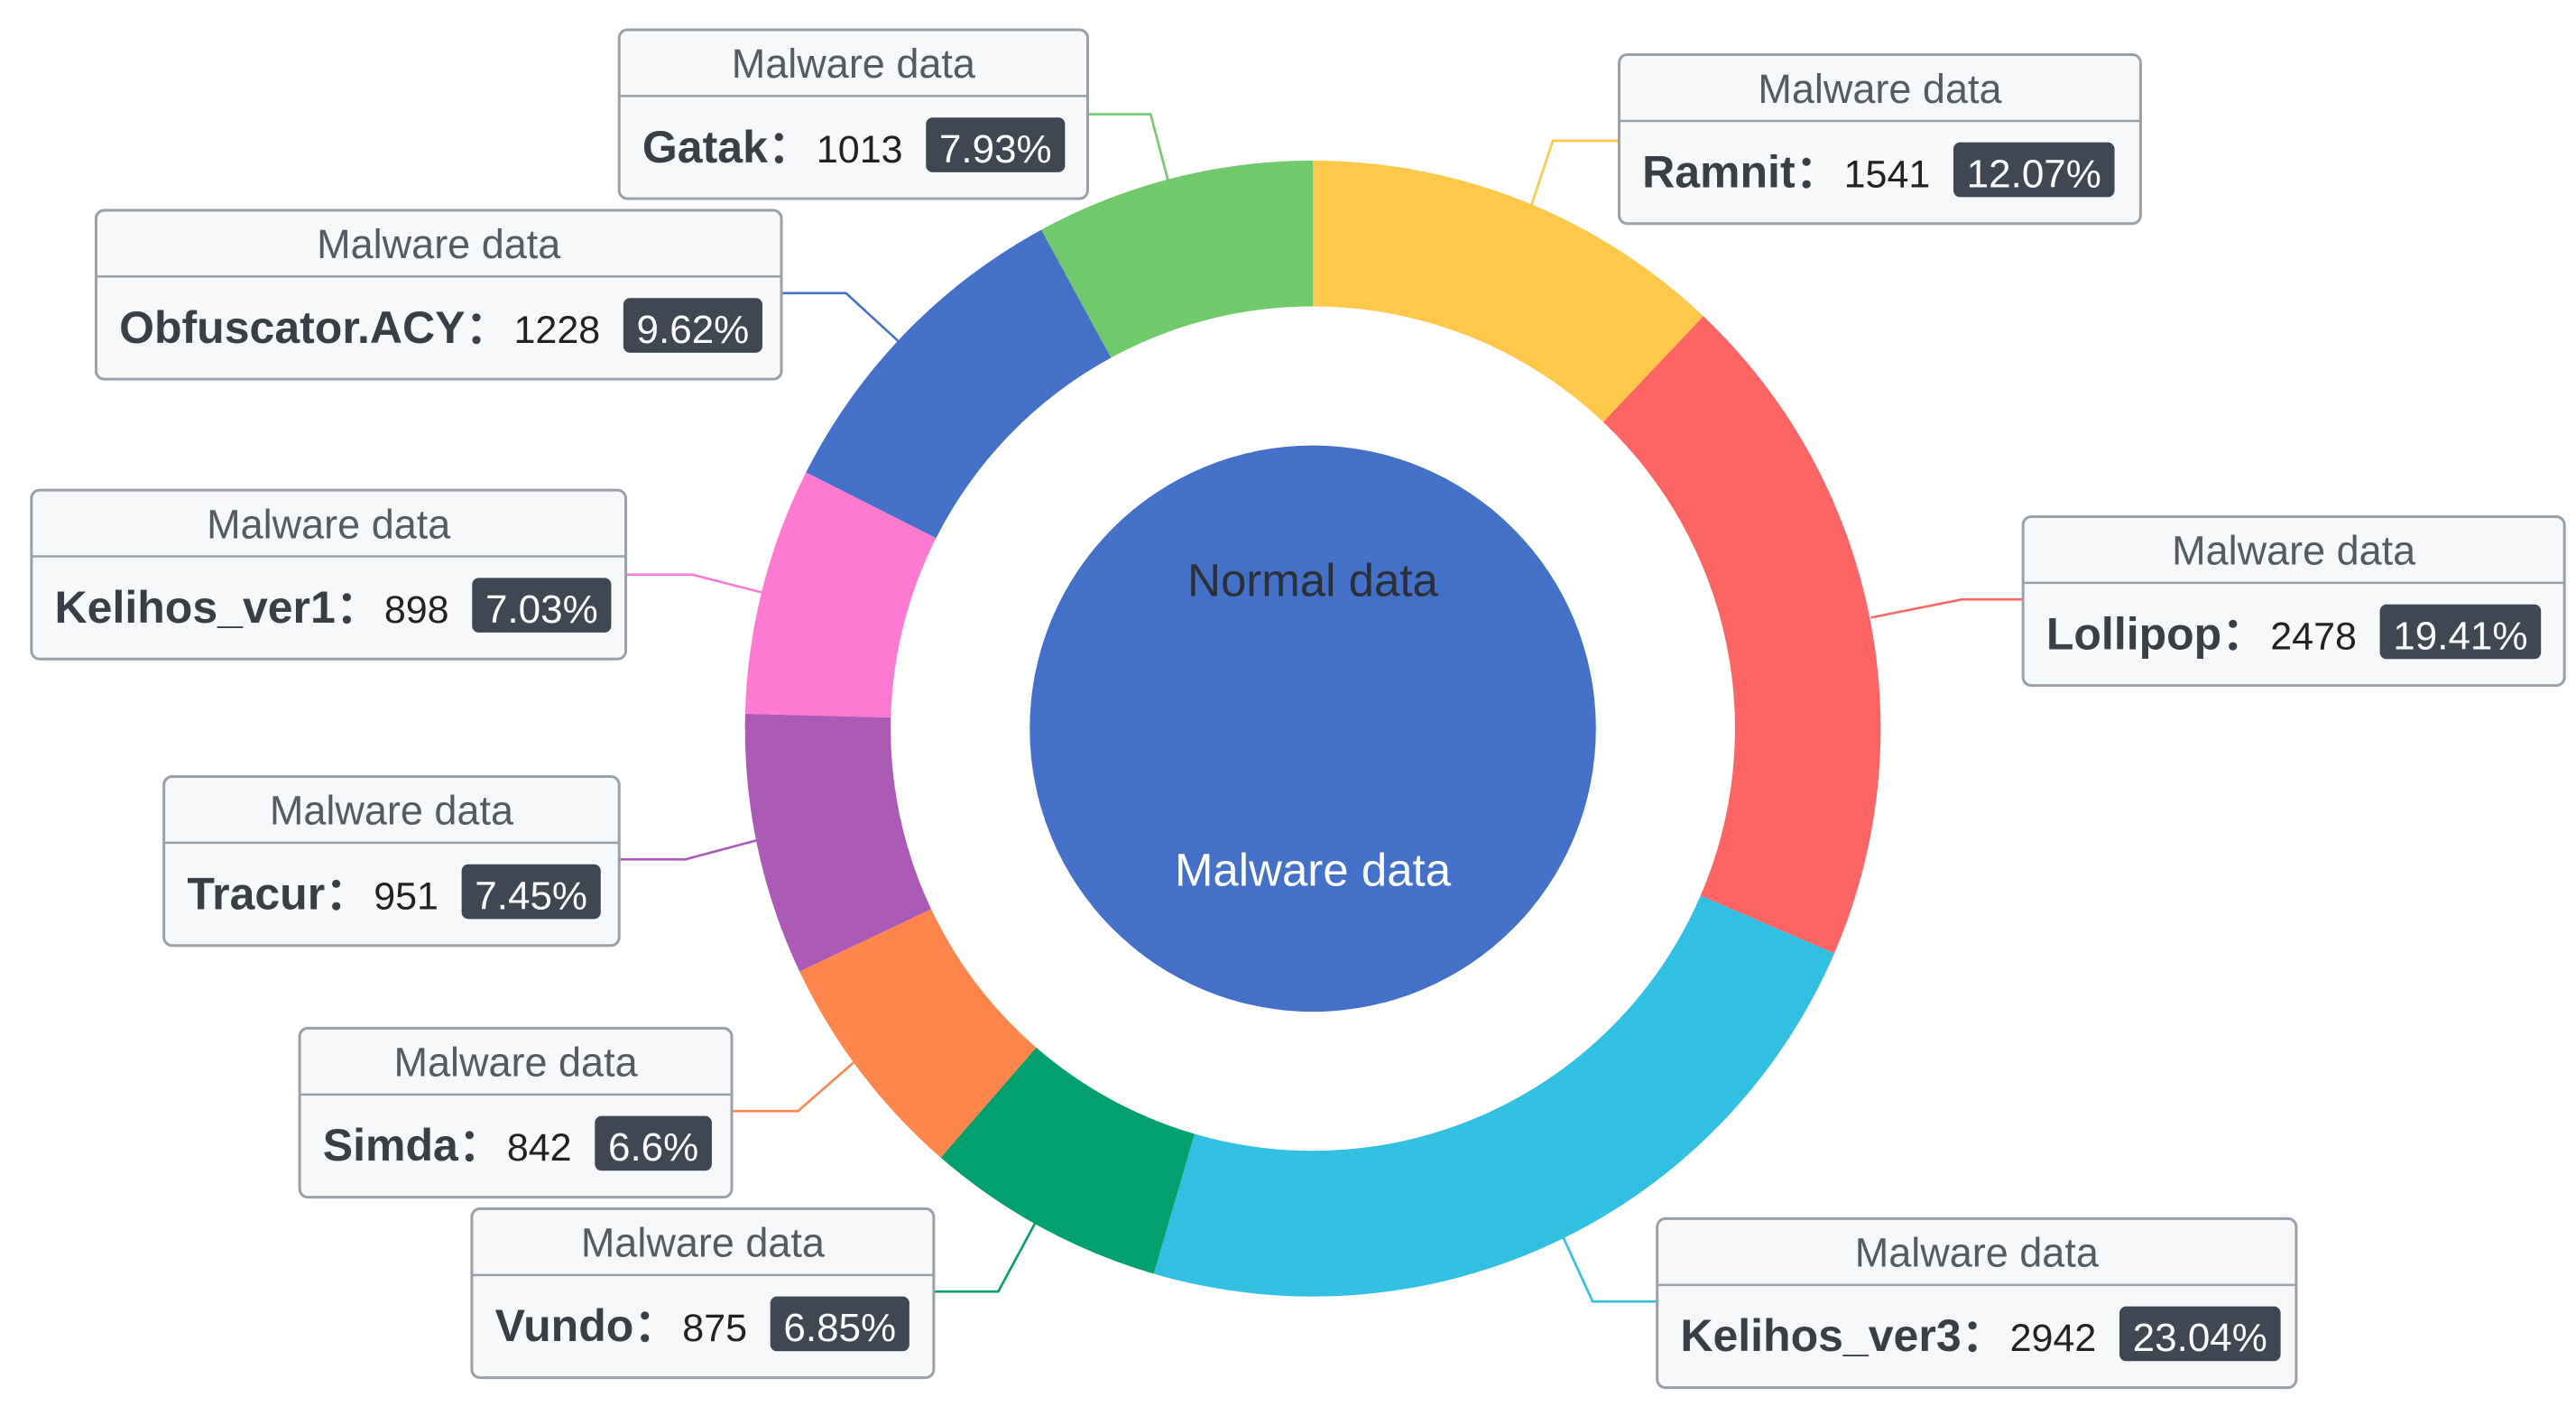 This screenshot has width=2576, height=1406. I want to click on label-slice-percent: 6.85%, so click(839, 1328).